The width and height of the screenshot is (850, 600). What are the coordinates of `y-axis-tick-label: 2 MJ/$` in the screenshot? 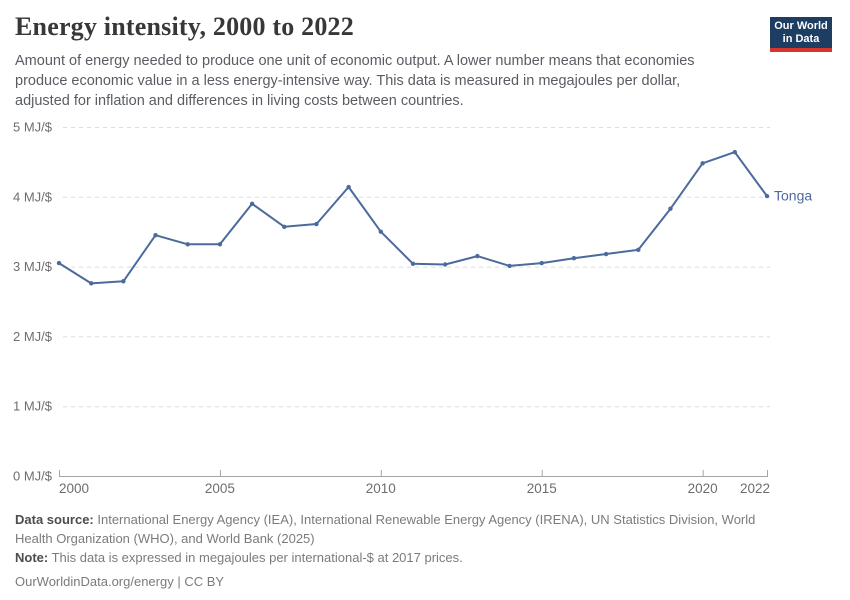 It's located at (33, 336).